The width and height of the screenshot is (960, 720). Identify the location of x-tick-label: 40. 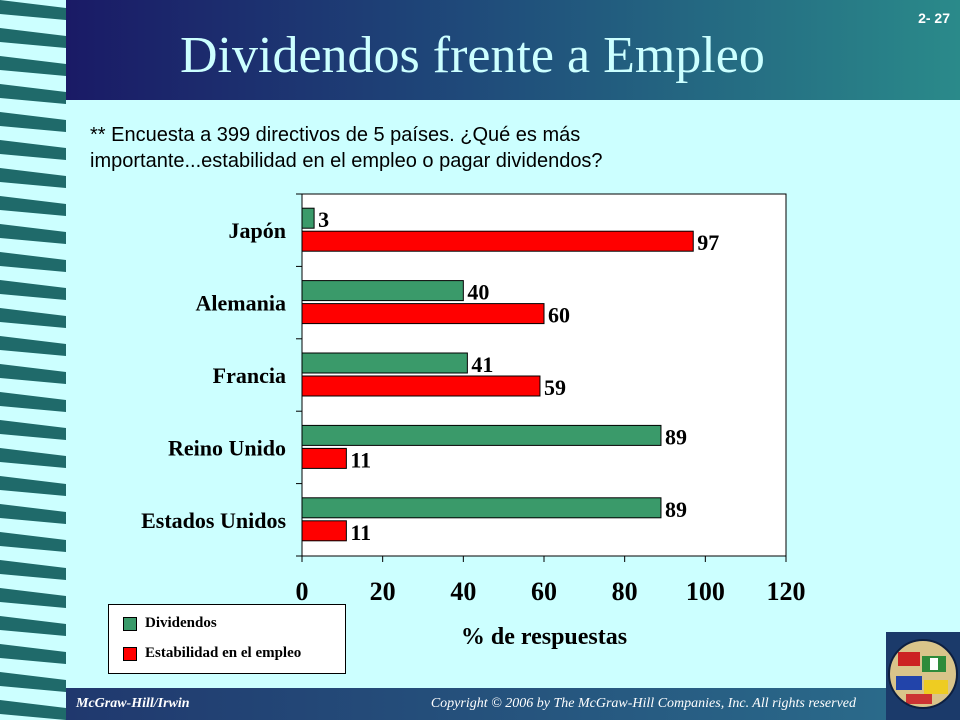
(463, 591).